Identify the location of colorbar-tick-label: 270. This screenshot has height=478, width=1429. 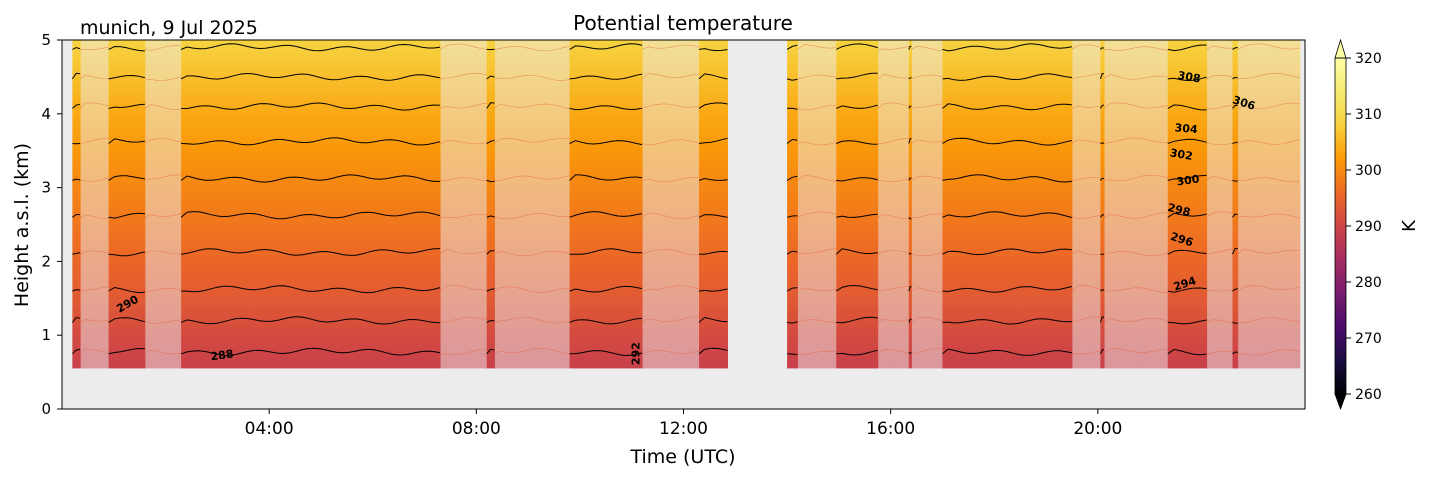
(1368, 339).